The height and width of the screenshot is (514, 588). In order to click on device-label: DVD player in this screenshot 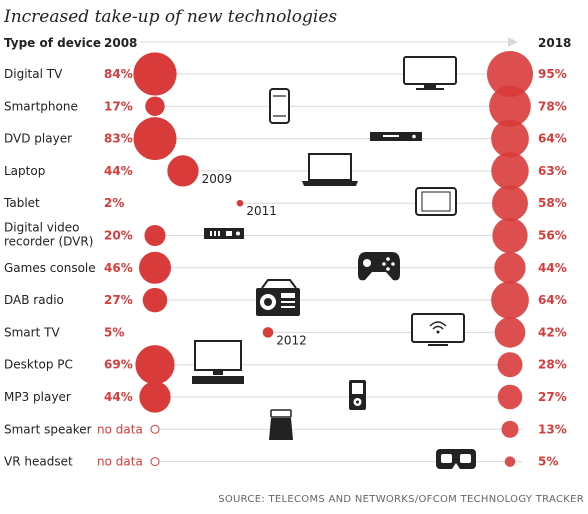, I will do `click(38, 139)`.